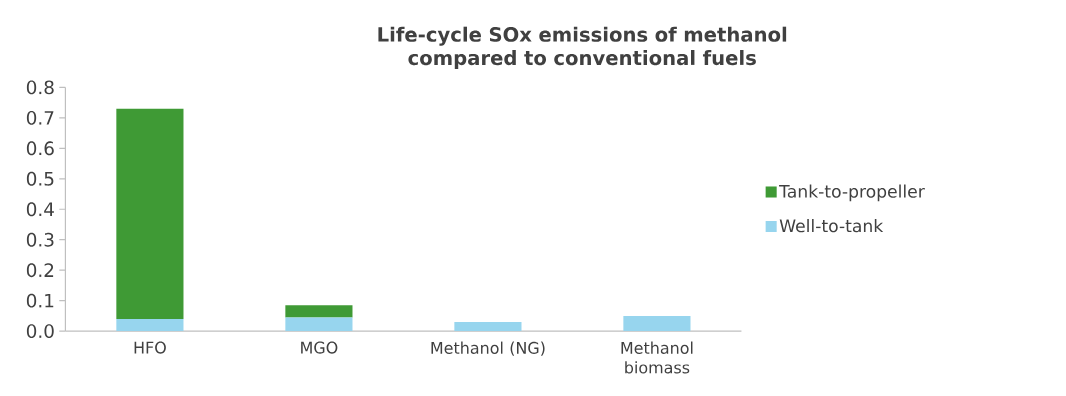 The image size is (1066, 396). I want to click on legend-label: Tank-to-propeller, so click(852, 193).